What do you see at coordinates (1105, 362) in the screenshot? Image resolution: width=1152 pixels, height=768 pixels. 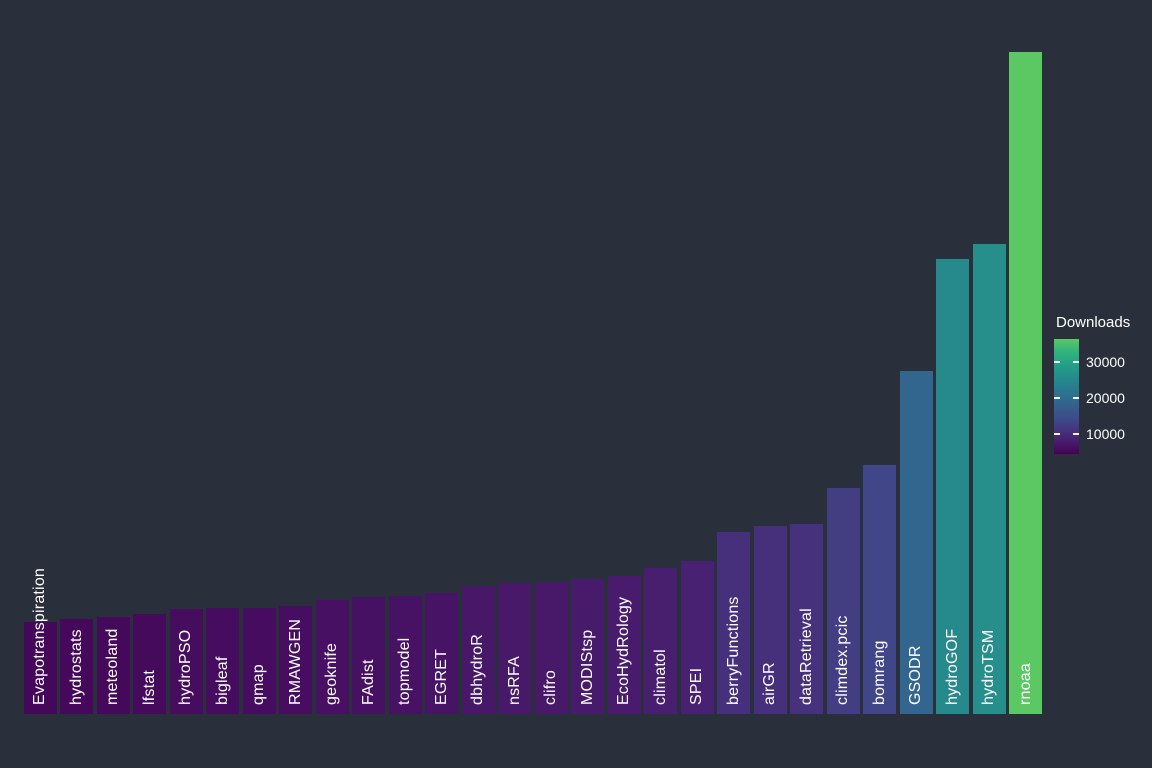 I see `colorbar-tick-label: 30000` at bounding box center [1105, 362].